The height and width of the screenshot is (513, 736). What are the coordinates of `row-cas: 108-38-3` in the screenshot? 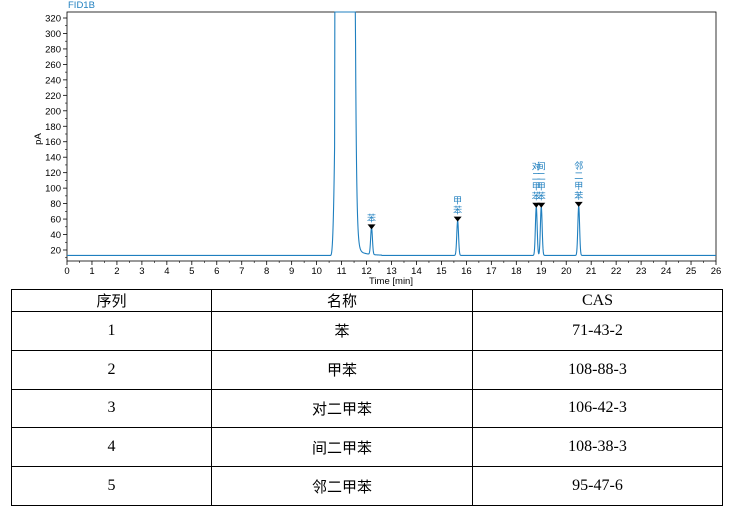 It's located at (597, 447).